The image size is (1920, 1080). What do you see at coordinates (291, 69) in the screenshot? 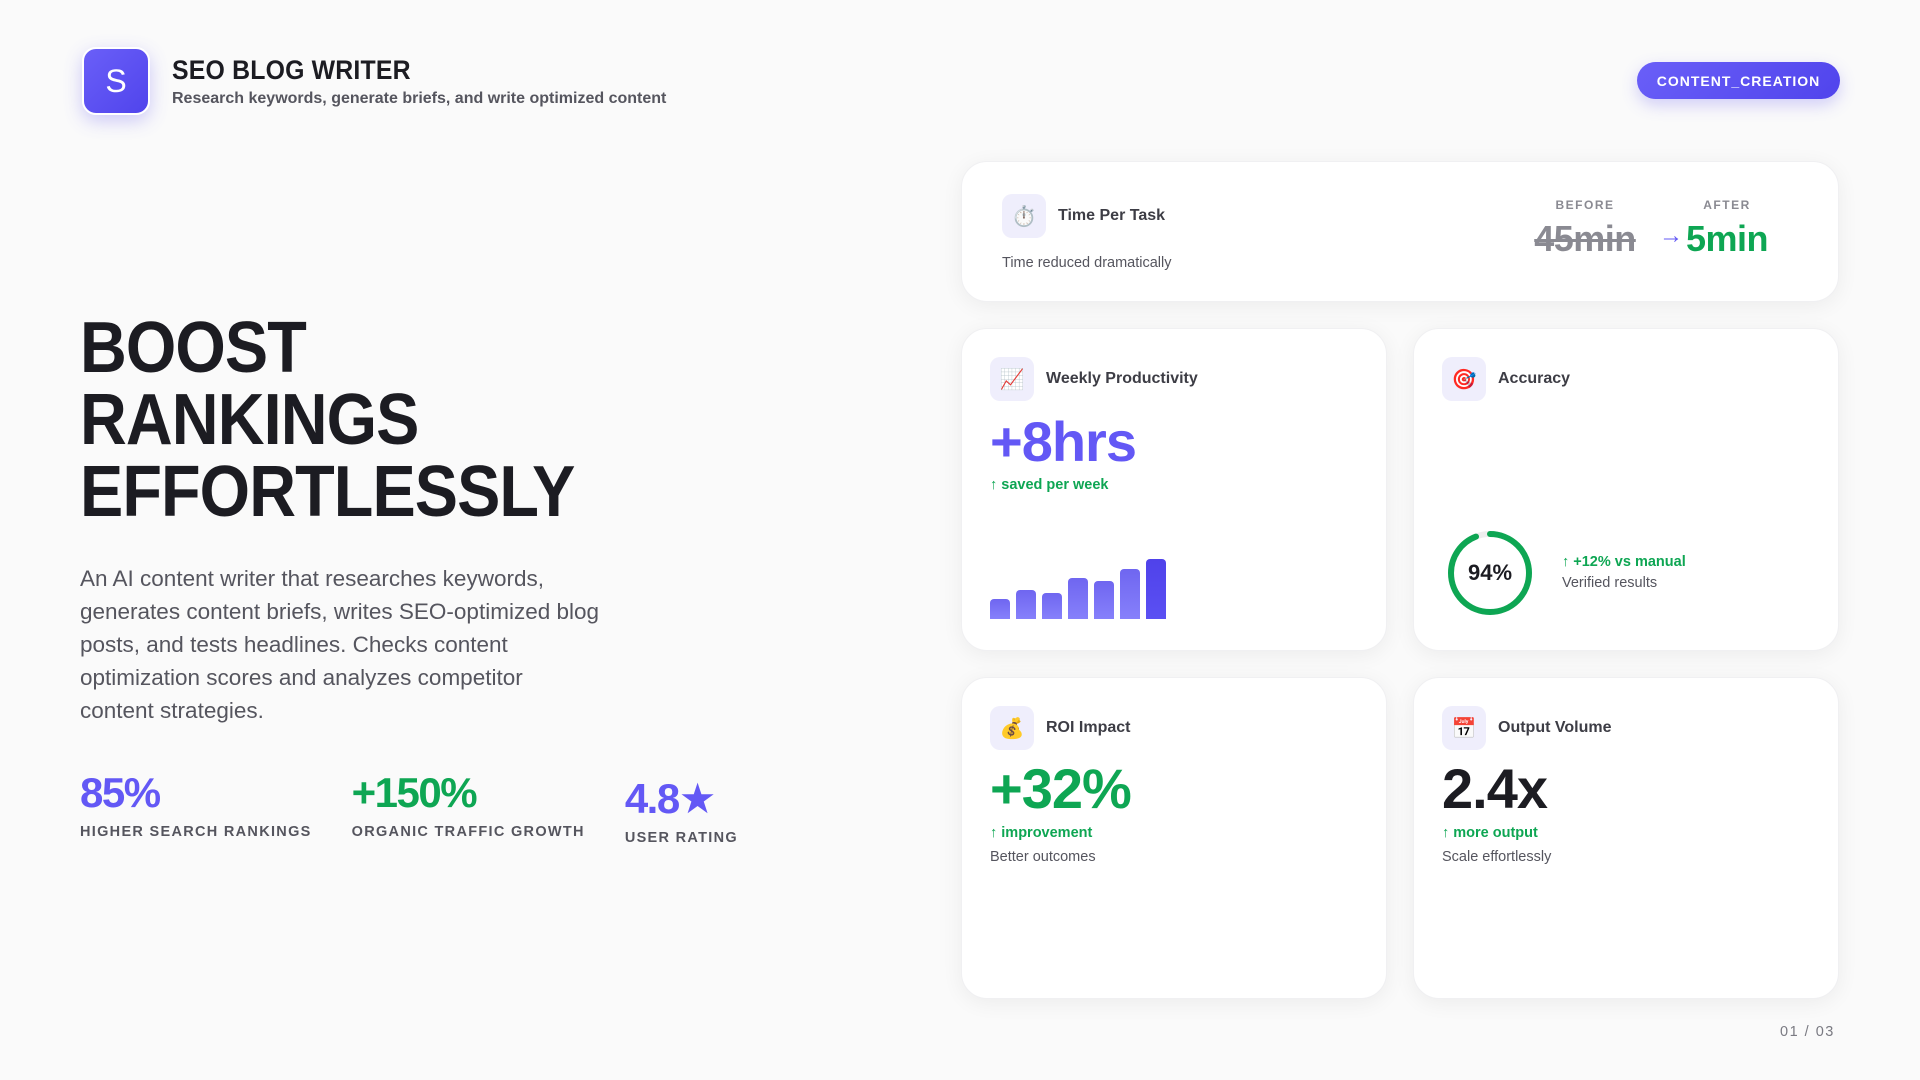
I see `app-title: SEO BLOG WRITER` at bounding box center [291, 69].